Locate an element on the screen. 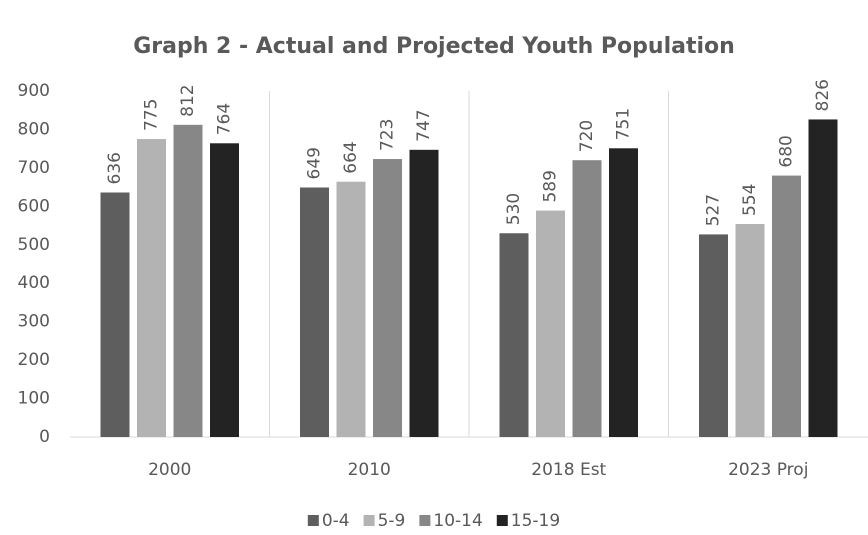 Image resolution: width=868 pixels, height=535 pixels. data-label: 747 is located at coordinates (424, 125).